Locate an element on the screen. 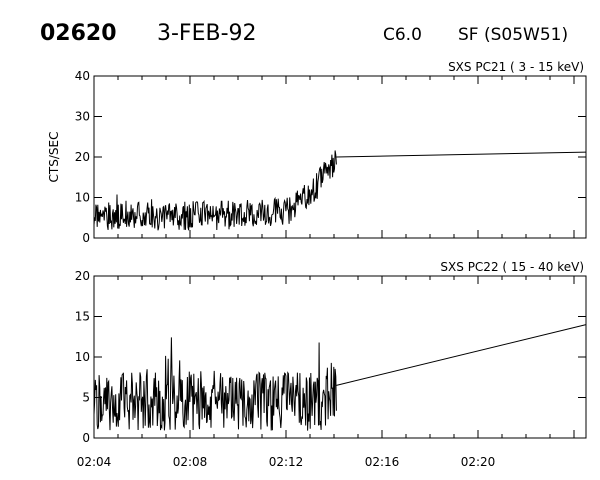 This screenshot has height=480, width=600. x-tick-label: 02:08 is located at coordinates (190, 462).